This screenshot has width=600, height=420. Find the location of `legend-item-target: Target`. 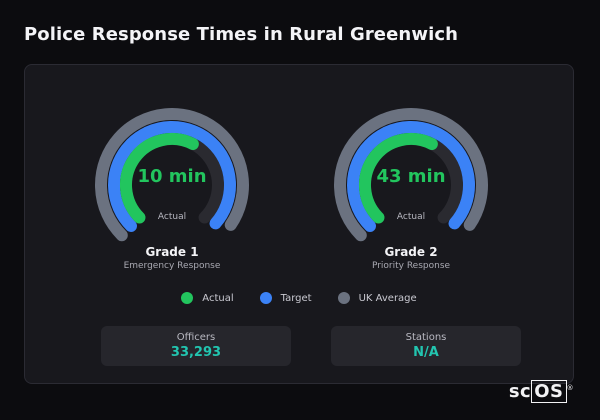

legend-item-target: Target is located at coordinates (285, 298).